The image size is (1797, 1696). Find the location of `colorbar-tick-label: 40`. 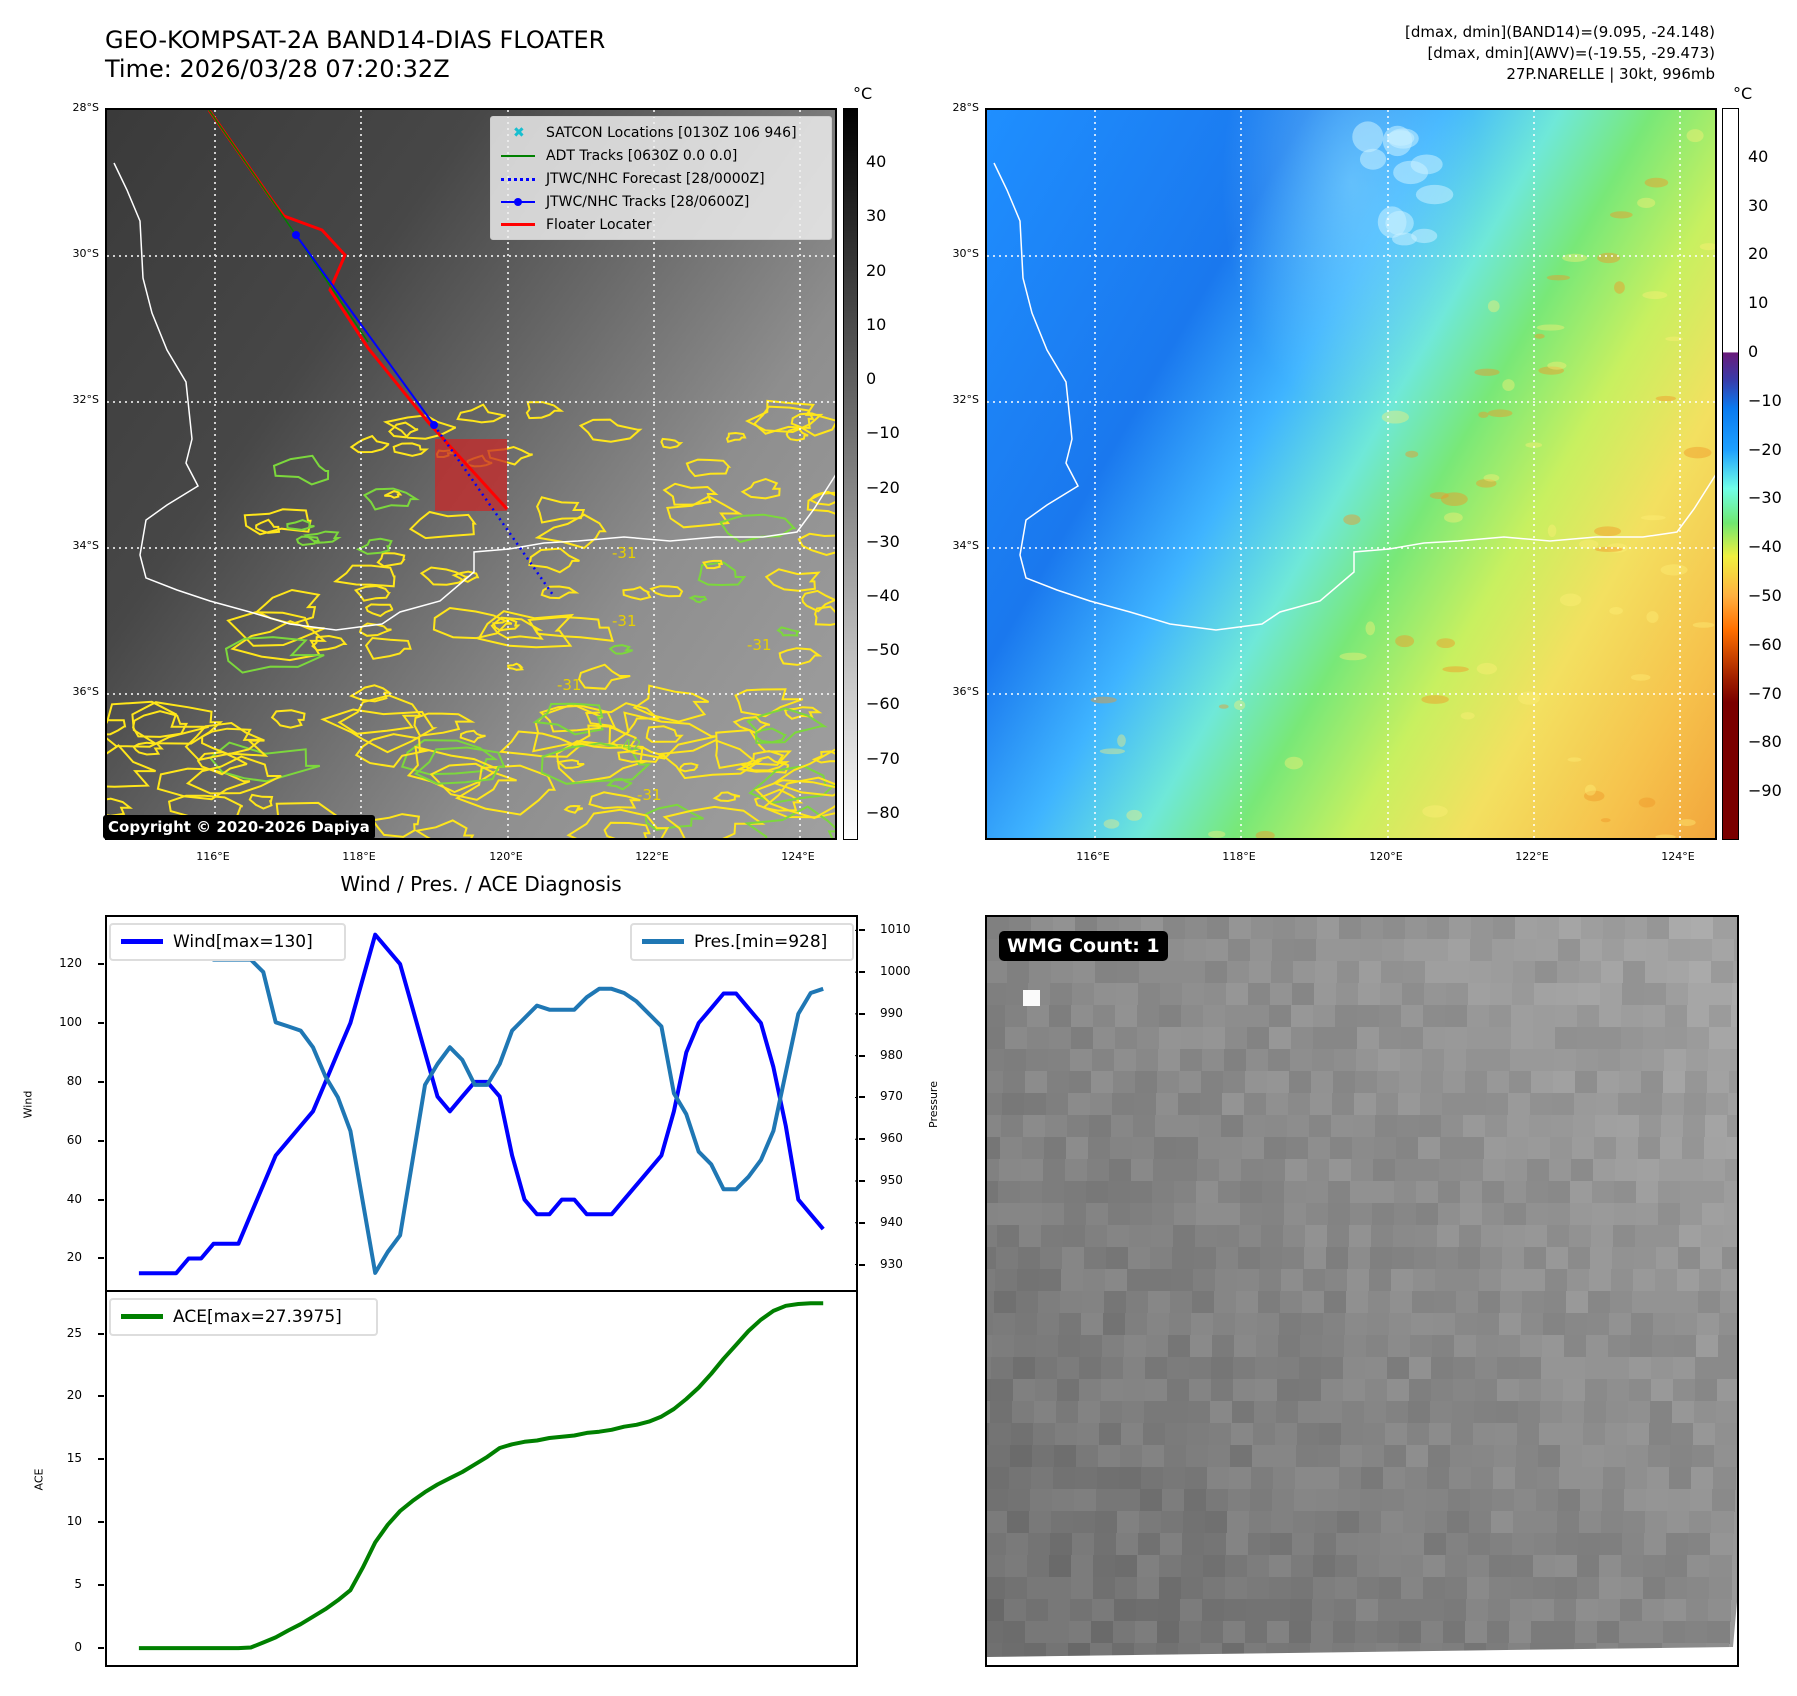

colorbar-tick-label: 40 is located at coordinates (1758, 156).